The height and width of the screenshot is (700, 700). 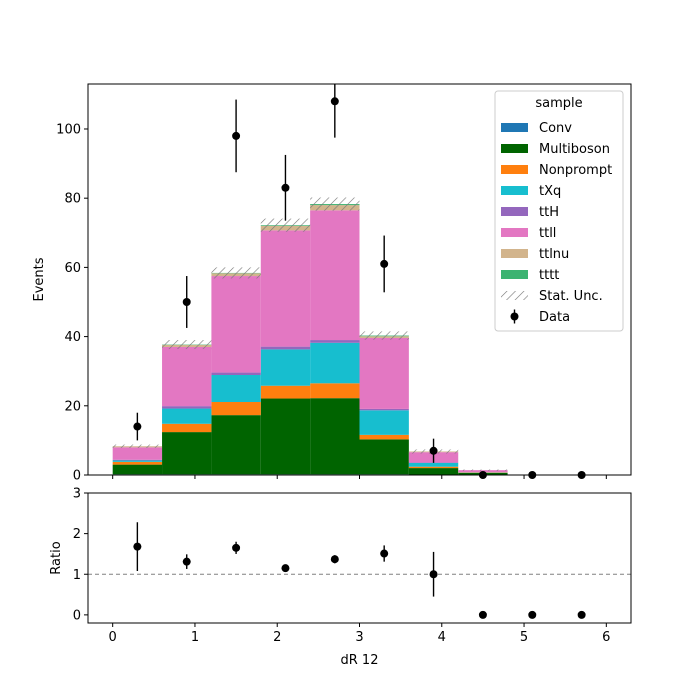 What do you see at coordinates (195, 637) in the screenshot?
I see `ratio-xtick-label-1: 1` at bounding box center [195, 637].